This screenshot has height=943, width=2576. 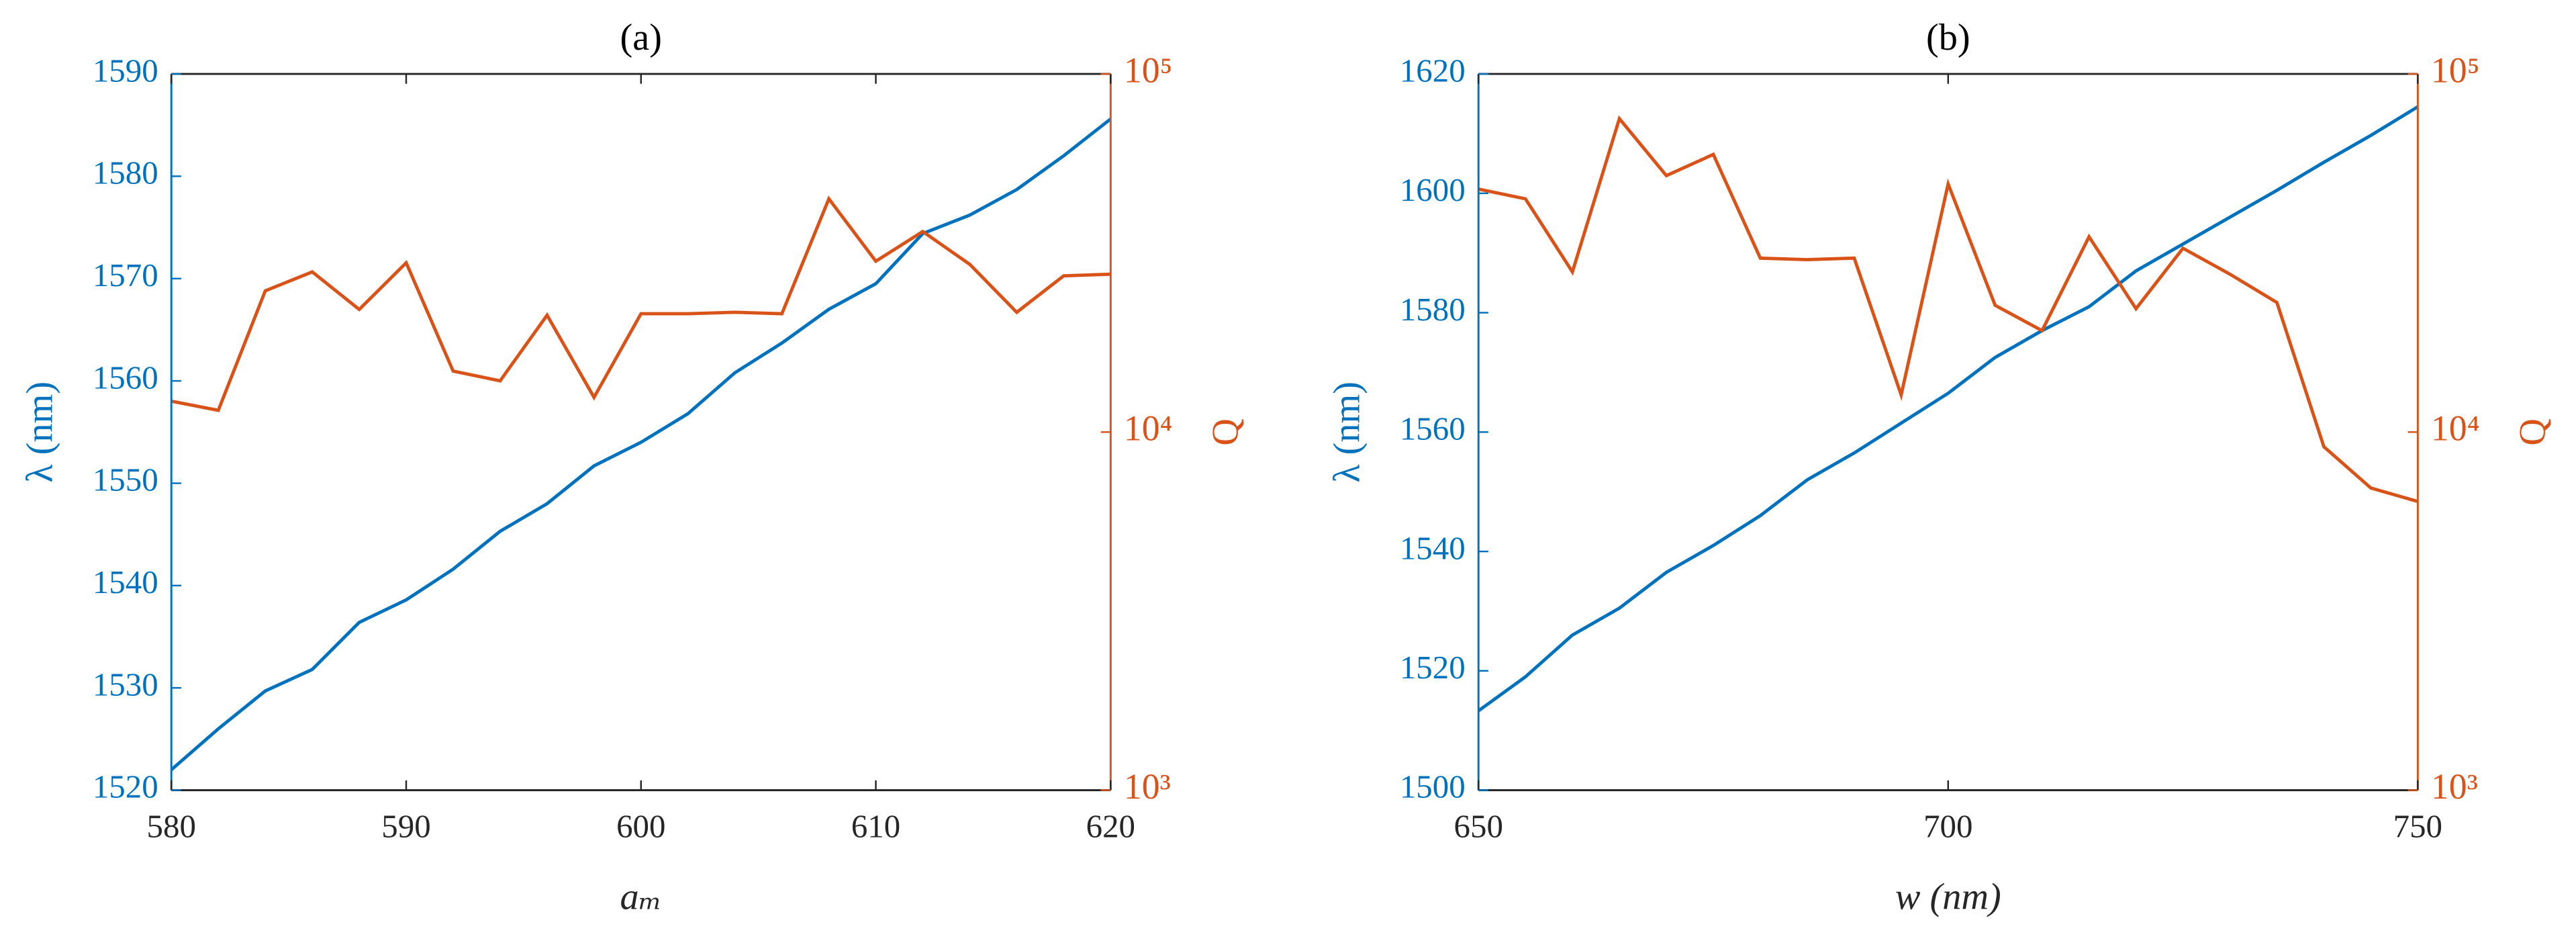 What do you see at coordinates (1948, 825) in the screenshot?
I see `x-tick-label: 700` at bounding box center [1948, 825].